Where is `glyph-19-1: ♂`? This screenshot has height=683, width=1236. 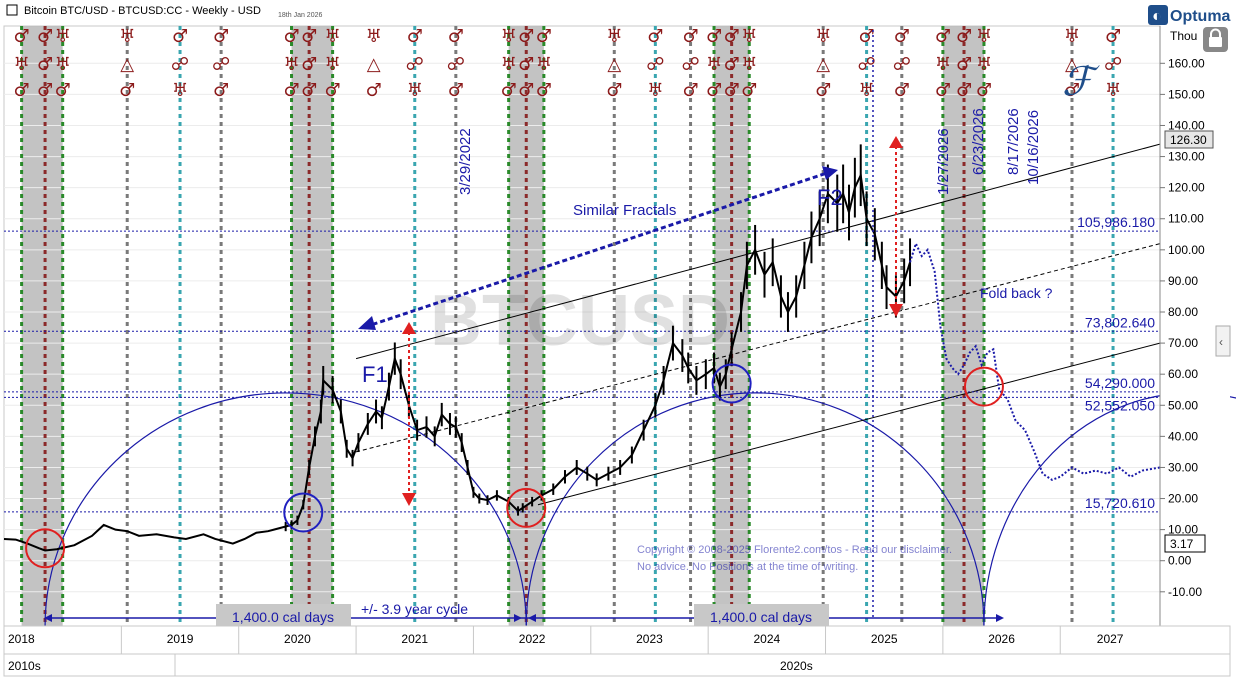 glyph-19-1: ♂ is located at coordinates (732, 64).